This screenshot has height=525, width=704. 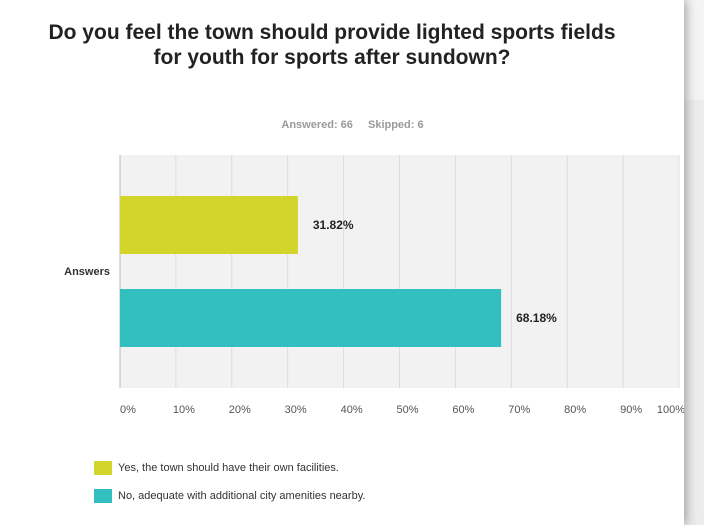 What do you see at coordinates (128, 410) in the screenshot?
I see `x-tick-label: 0%` at bounding box center [128, 410].